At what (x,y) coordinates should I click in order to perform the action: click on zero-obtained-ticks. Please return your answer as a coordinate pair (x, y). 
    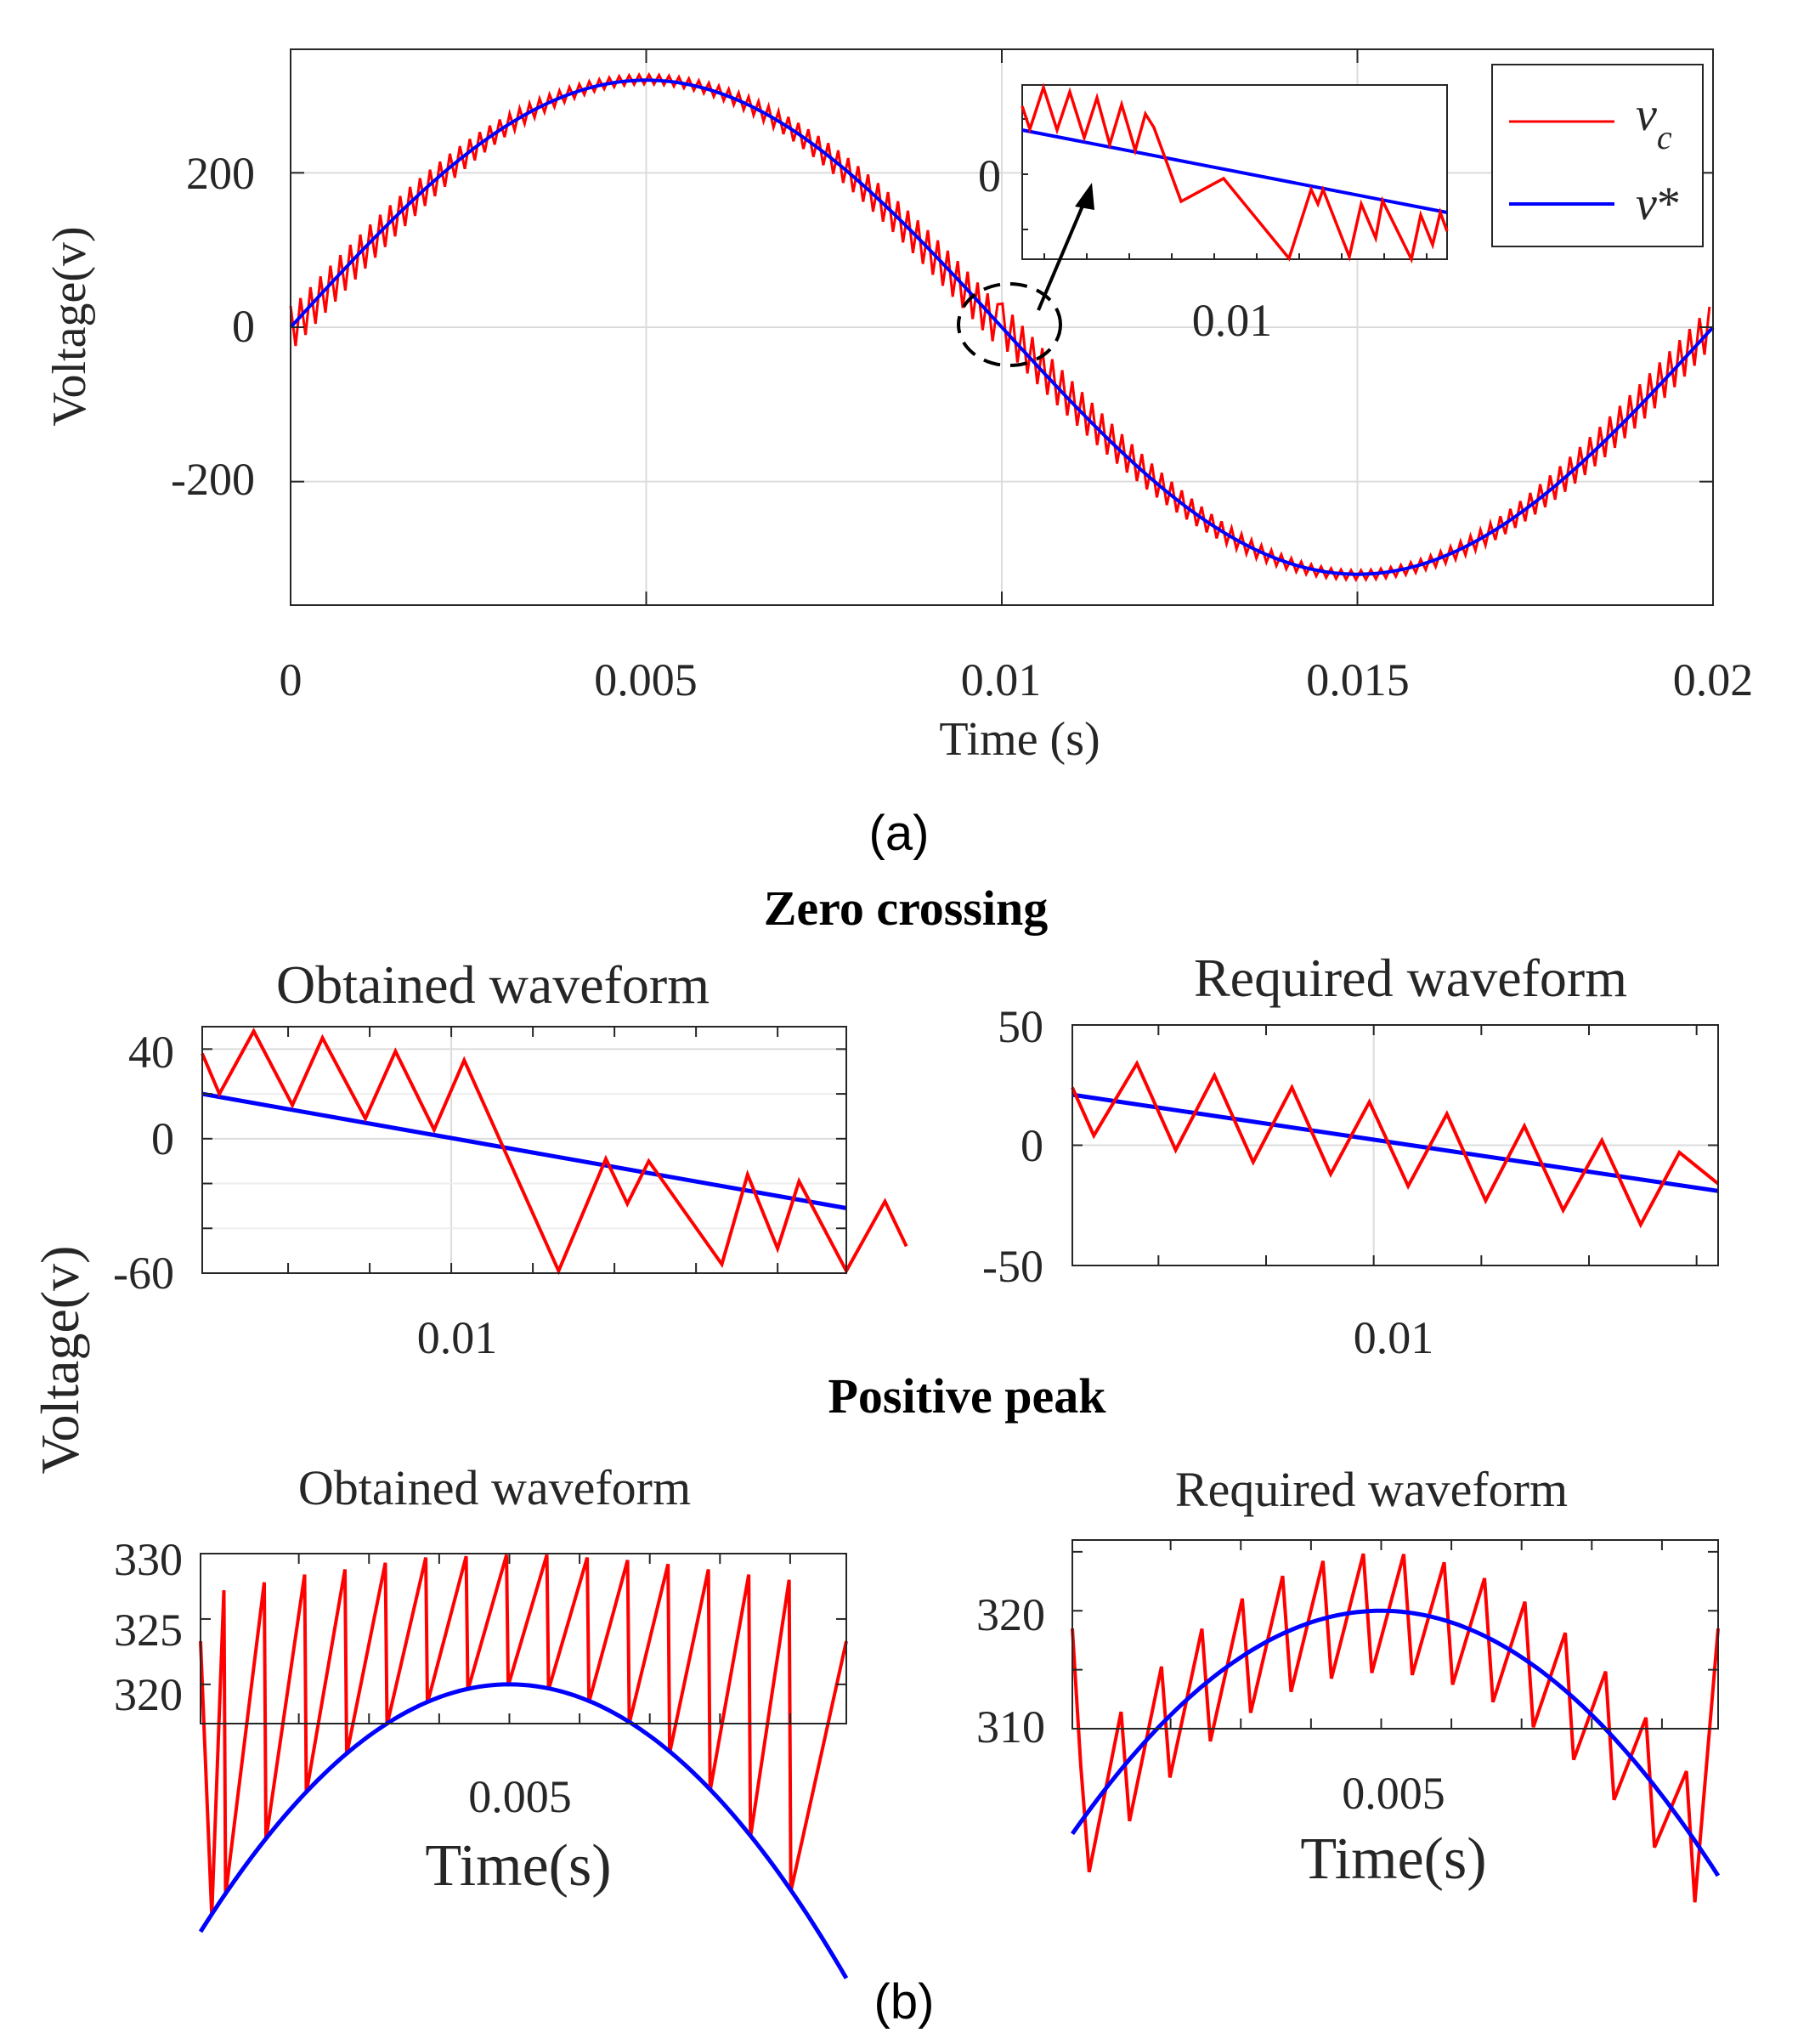
    Looking at the image, I should click on (524, 1151).